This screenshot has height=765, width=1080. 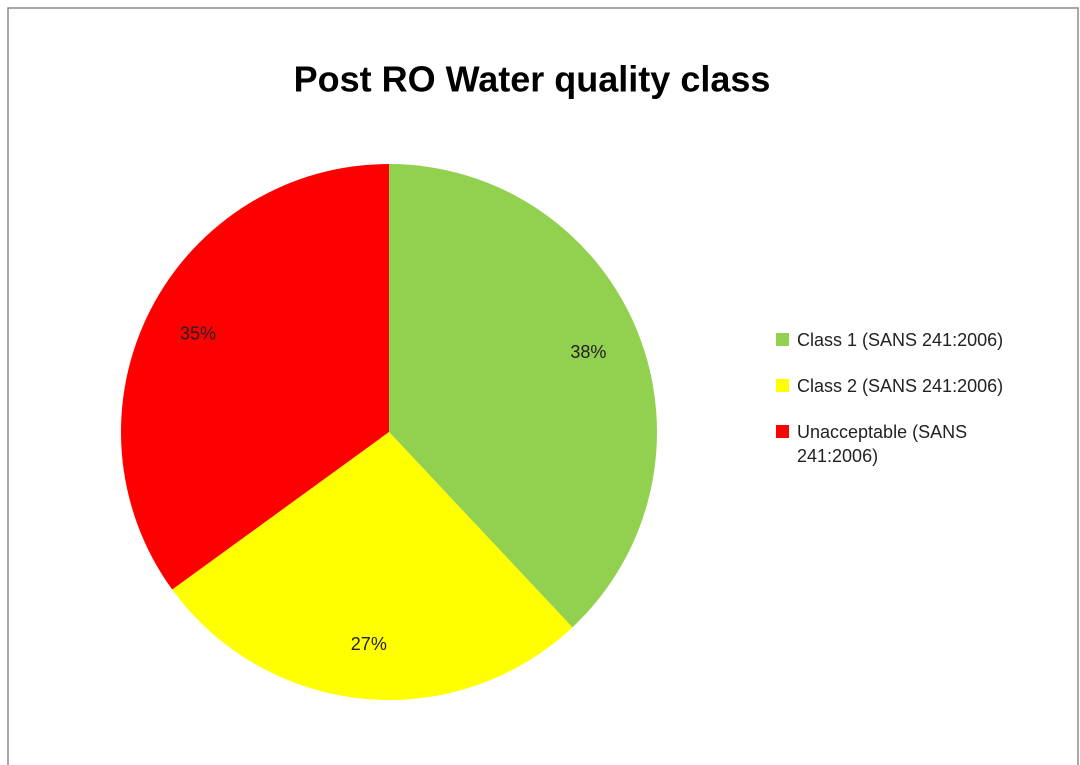 I want to click on data-label: 35%, so click(x=198, y=333).